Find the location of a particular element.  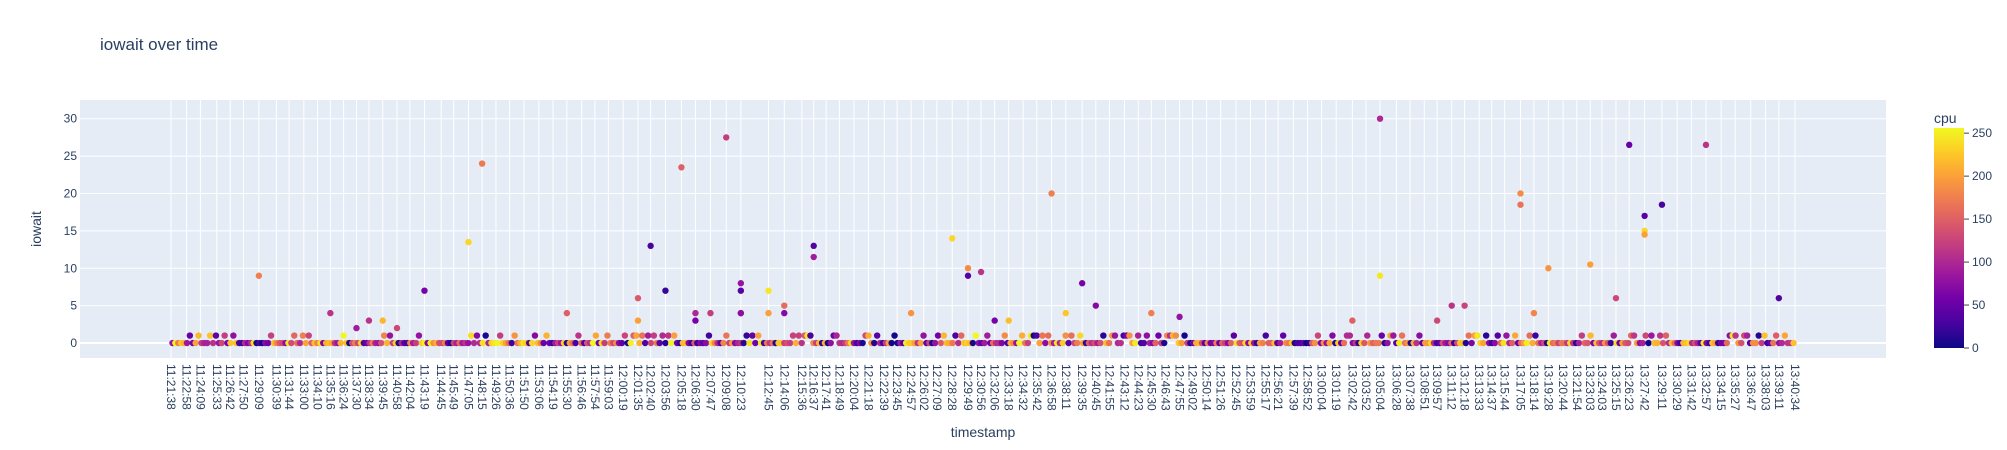

x-tick-label: 11:21:38 is located at coordinates (171, 387).